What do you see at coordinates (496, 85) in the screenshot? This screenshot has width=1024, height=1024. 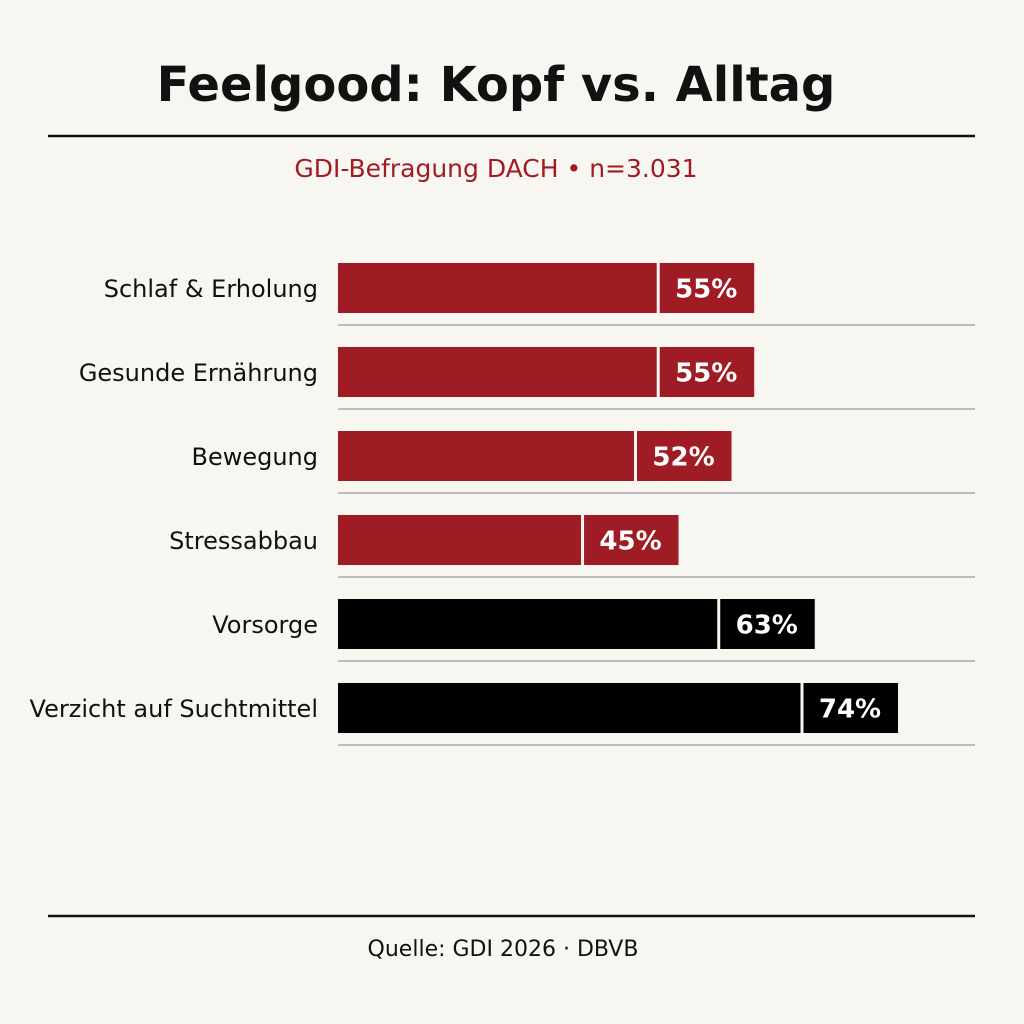 I see `chart-title: Feelgood: Kopf vs. Alltag` at bounding box center [496, 85].